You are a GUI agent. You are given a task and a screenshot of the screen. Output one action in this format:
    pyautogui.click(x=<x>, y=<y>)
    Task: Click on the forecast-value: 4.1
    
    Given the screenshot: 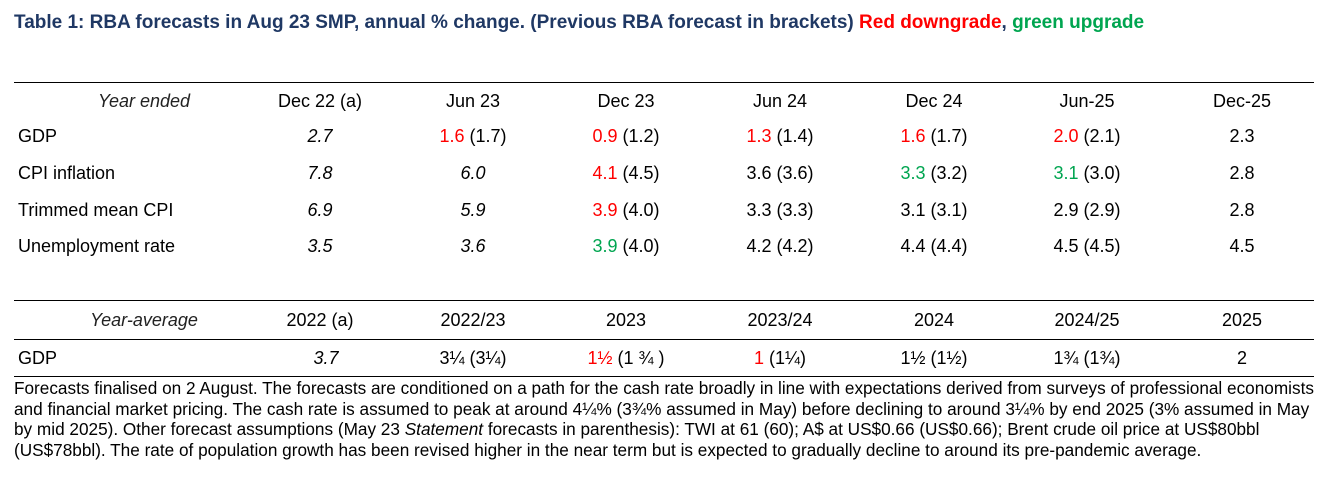 What is the action you would take?
    pyautogui.click(x=605, y=173)
    